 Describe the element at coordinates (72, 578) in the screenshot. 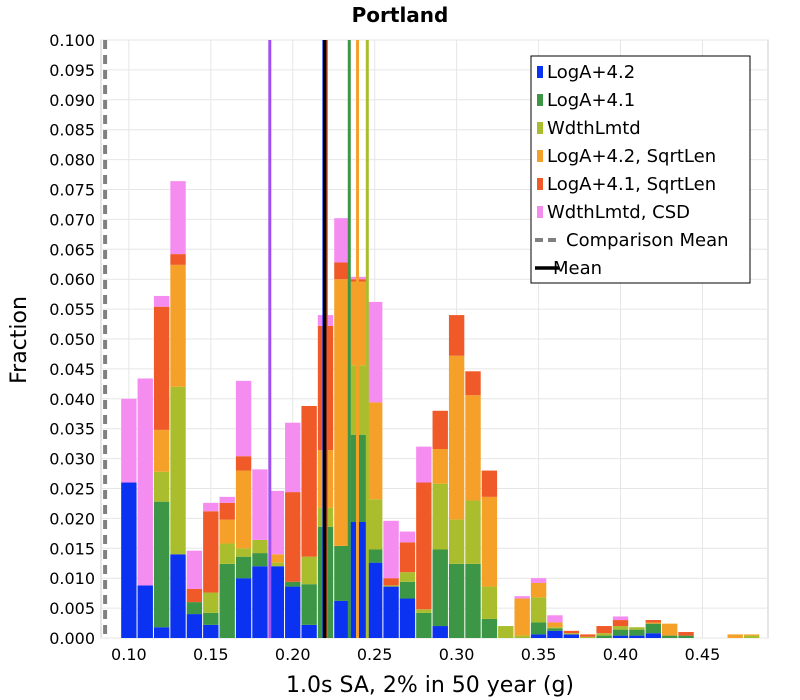

I see `y-tick-label: 0.010` at that location.